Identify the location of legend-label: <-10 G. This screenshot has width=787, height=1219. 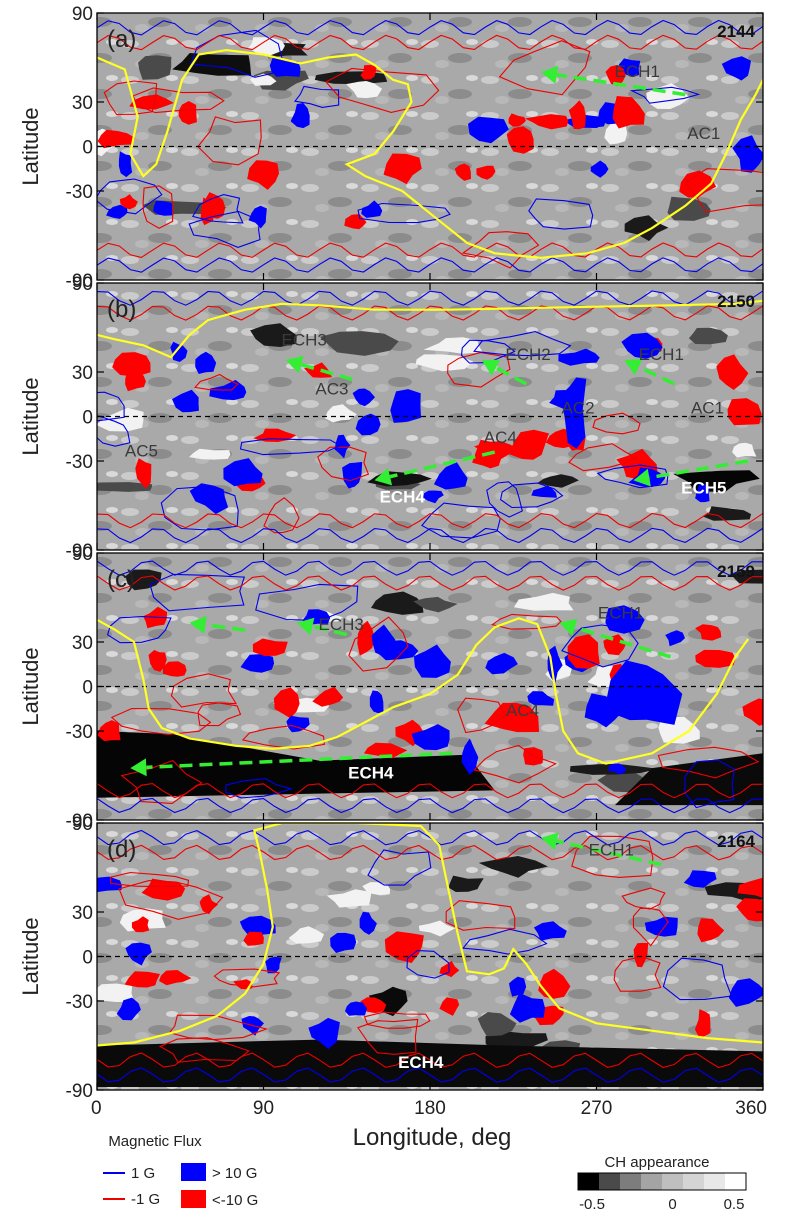
(235, 1200).